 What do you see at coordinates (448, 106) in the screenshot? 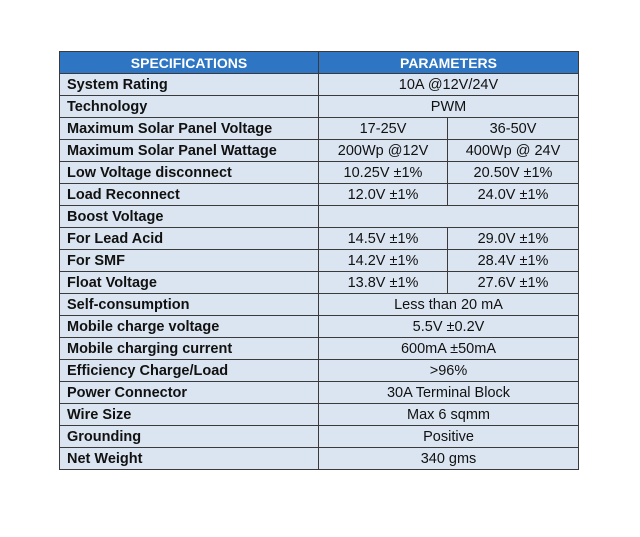
I see `row-value: PWM` at bounding box center [448, 106].